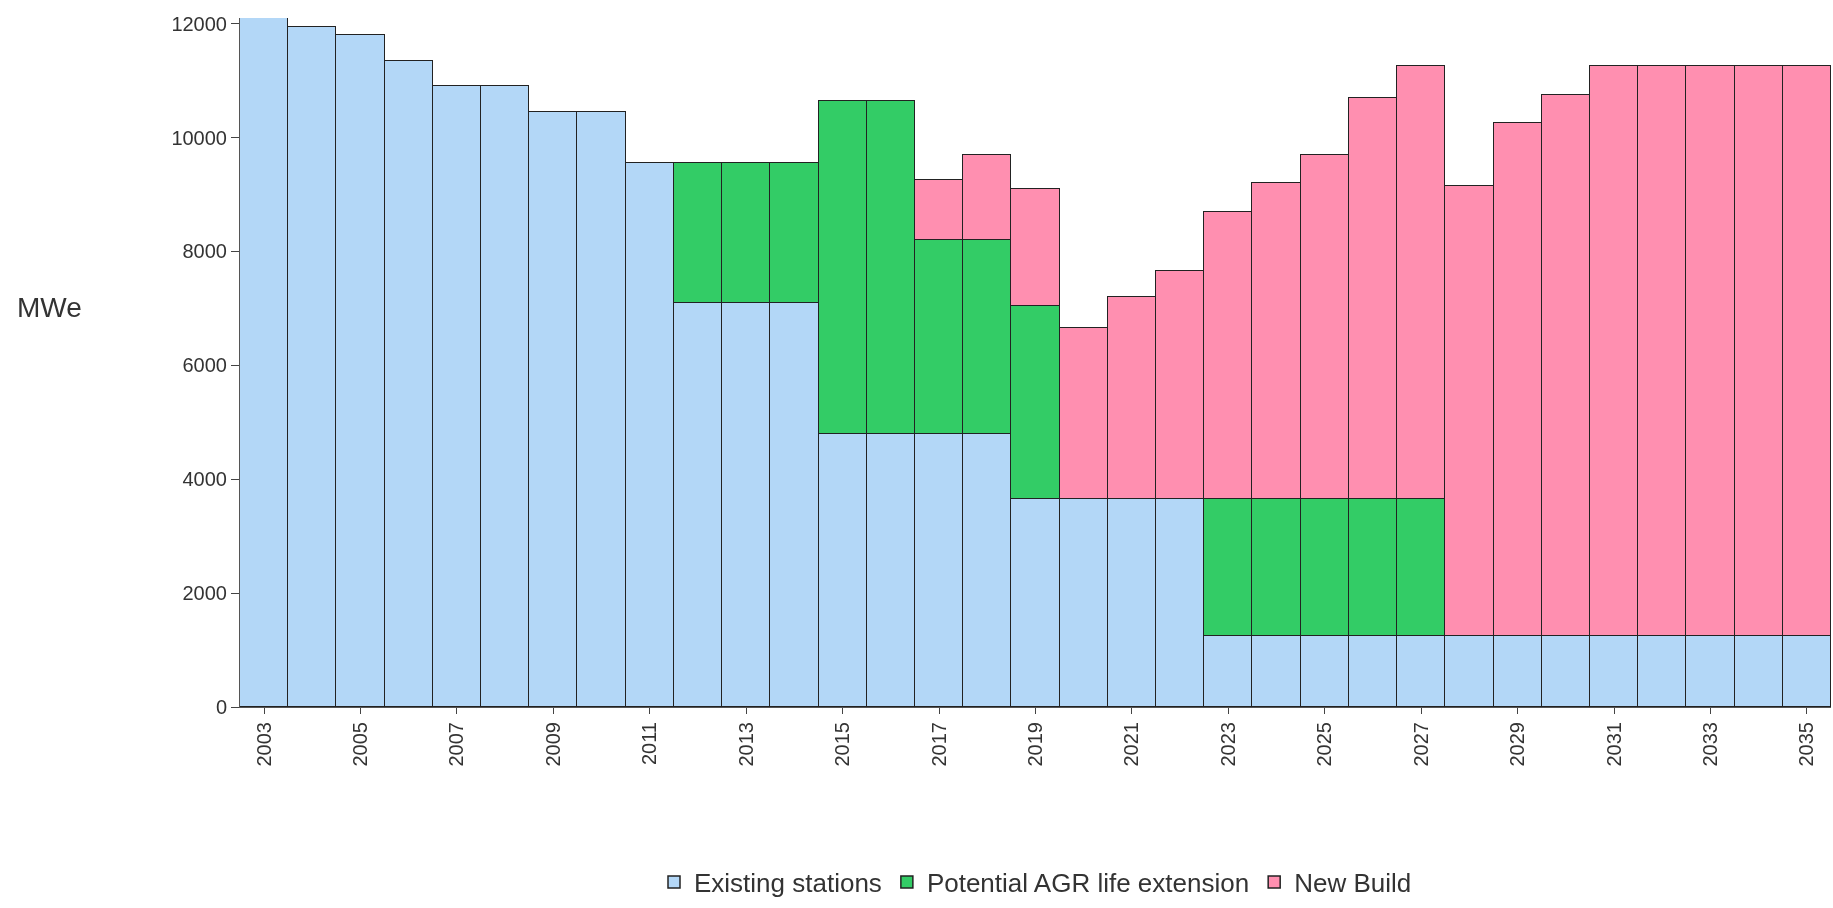 The height and width of the screenshot is (908, 1833). I want to click on y-tick-label: 10000, so click(199, 137).